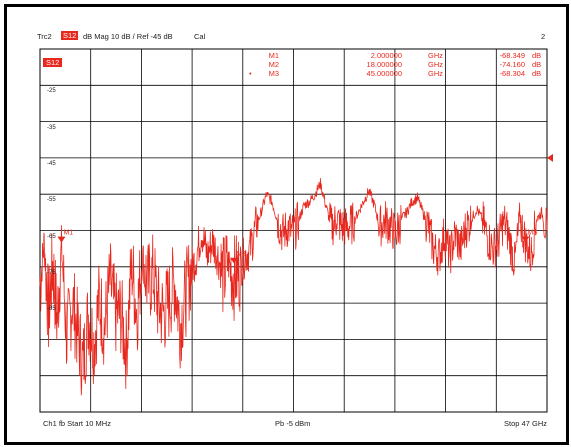  Describe the element at coordinates (532, 232) in the screenshot. I see `marker-label-m3: M3` at that location.